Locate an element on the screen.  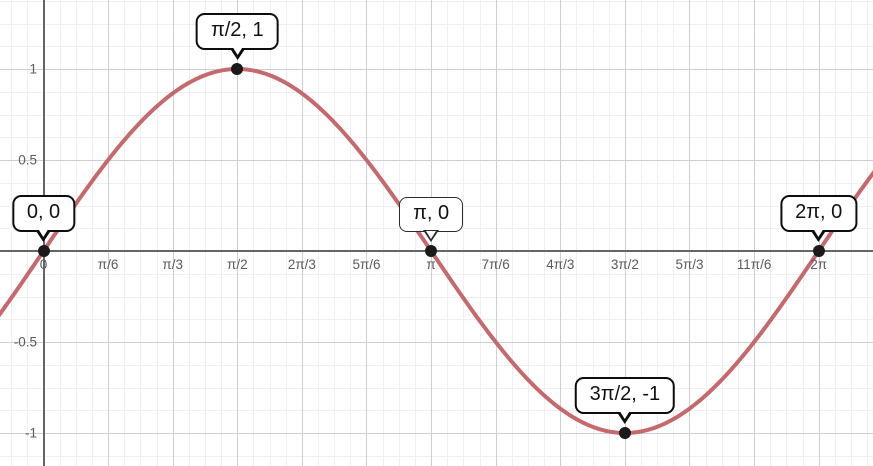
point-label-text: 2π, 0 is located at coordinates (819, 212).